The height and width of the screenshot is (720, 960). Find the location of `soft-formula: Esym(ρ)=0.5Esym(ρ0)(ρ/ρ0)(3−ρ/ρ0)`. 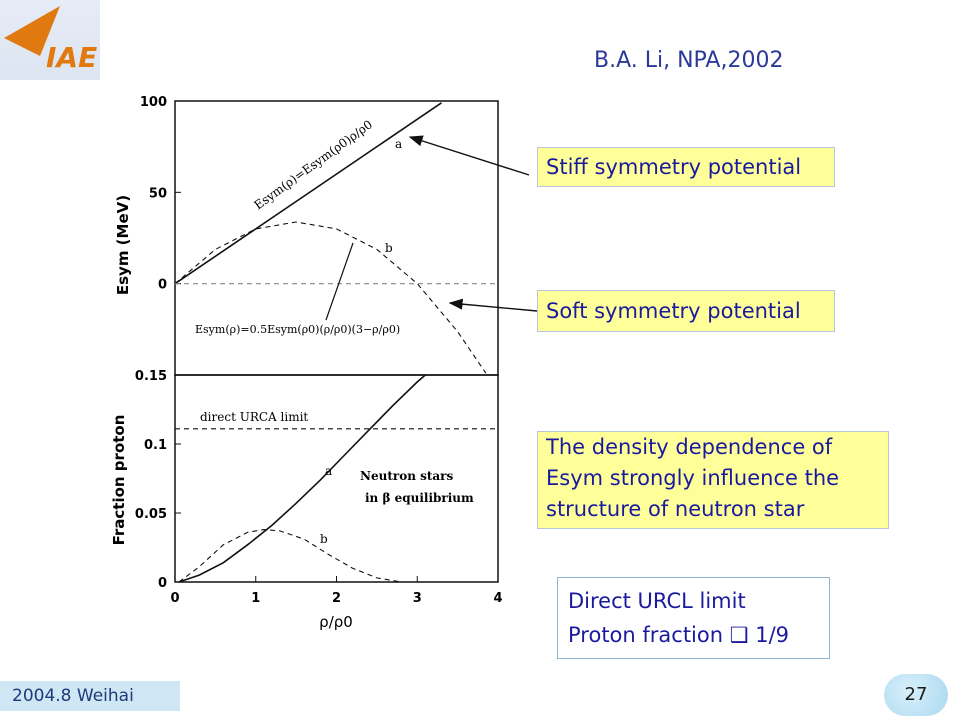

soft-formula: Esym(ρ)=0.5Esym(ρ0)(ρ/ρ0)(3−ρ/ρ0) is located at coordinates (297, 329).